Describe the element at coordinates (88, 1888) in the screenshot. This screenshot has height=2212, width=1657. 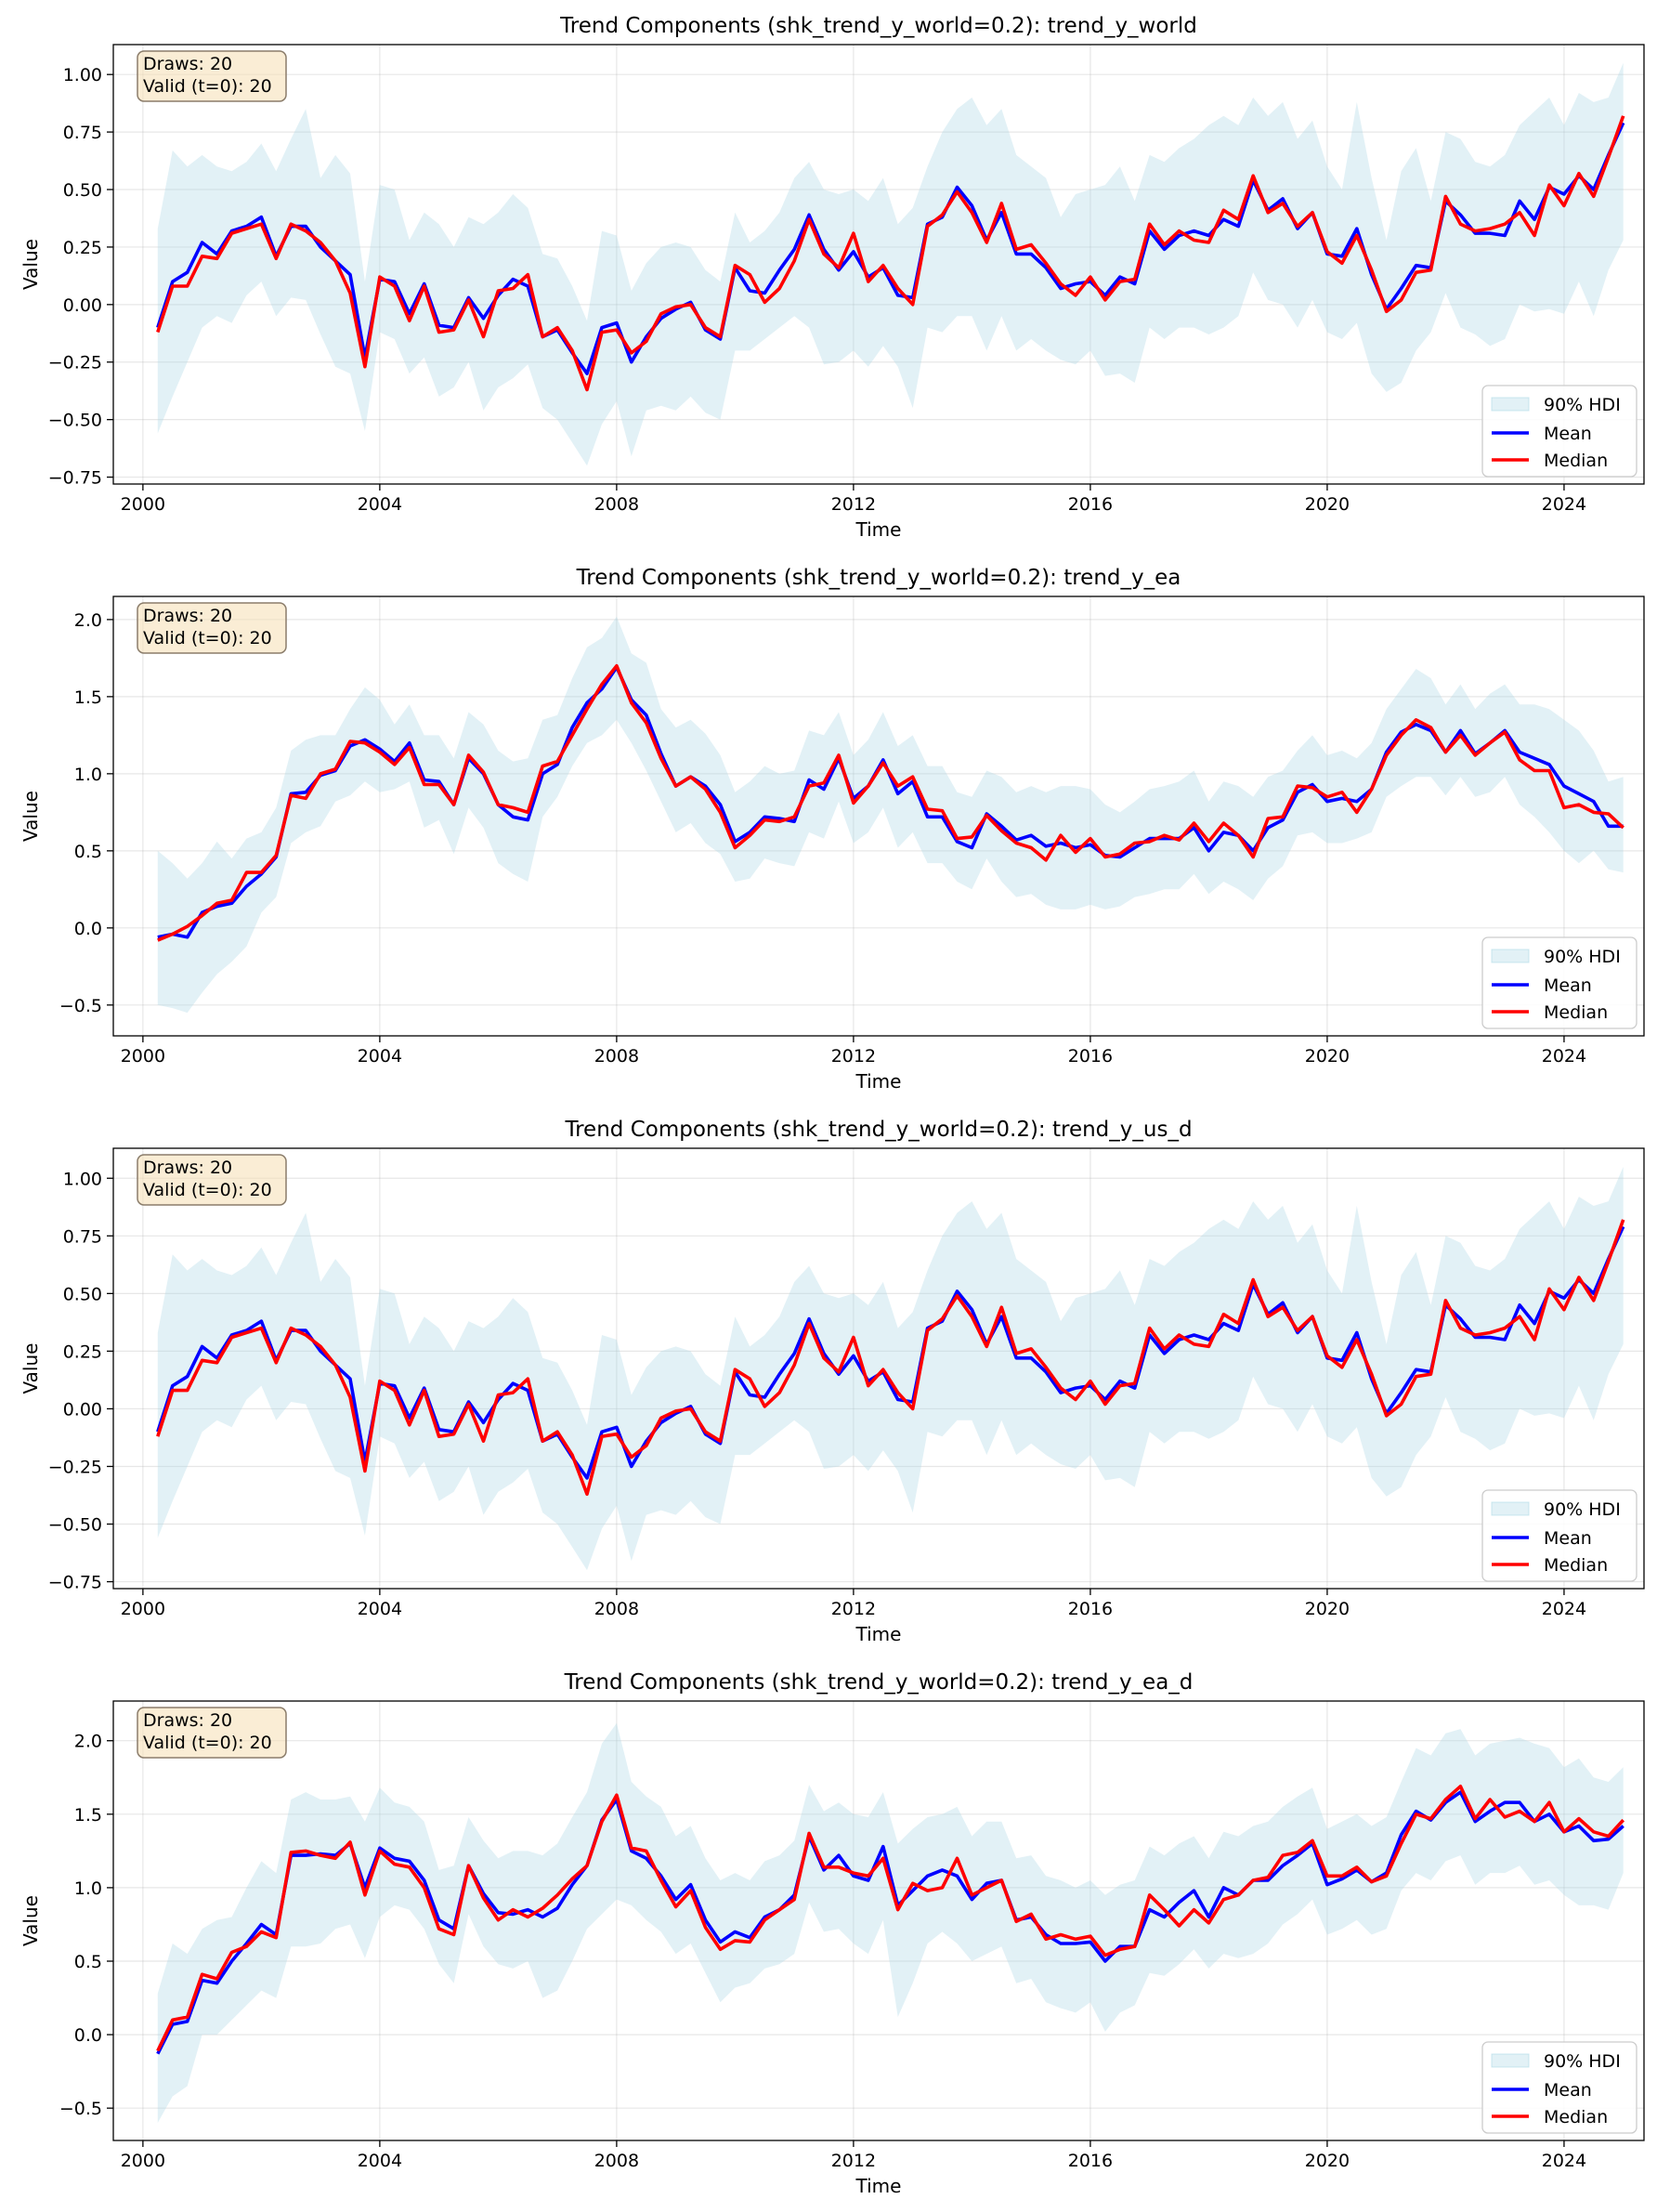
I see `y-tick-label: 1.0` at that location.